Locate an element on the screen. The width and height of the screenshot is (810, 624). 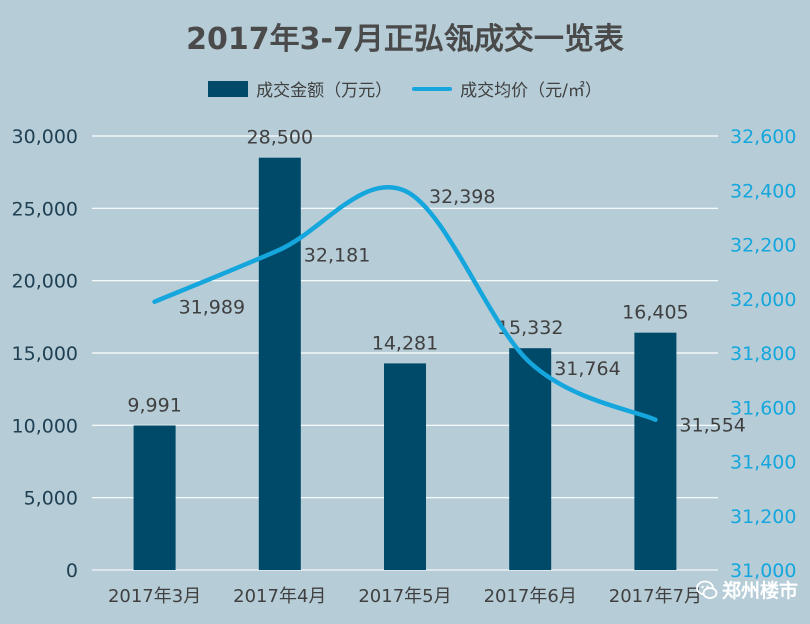
y-right-tick-label: 31,000 is located at coordinates (763, 571).